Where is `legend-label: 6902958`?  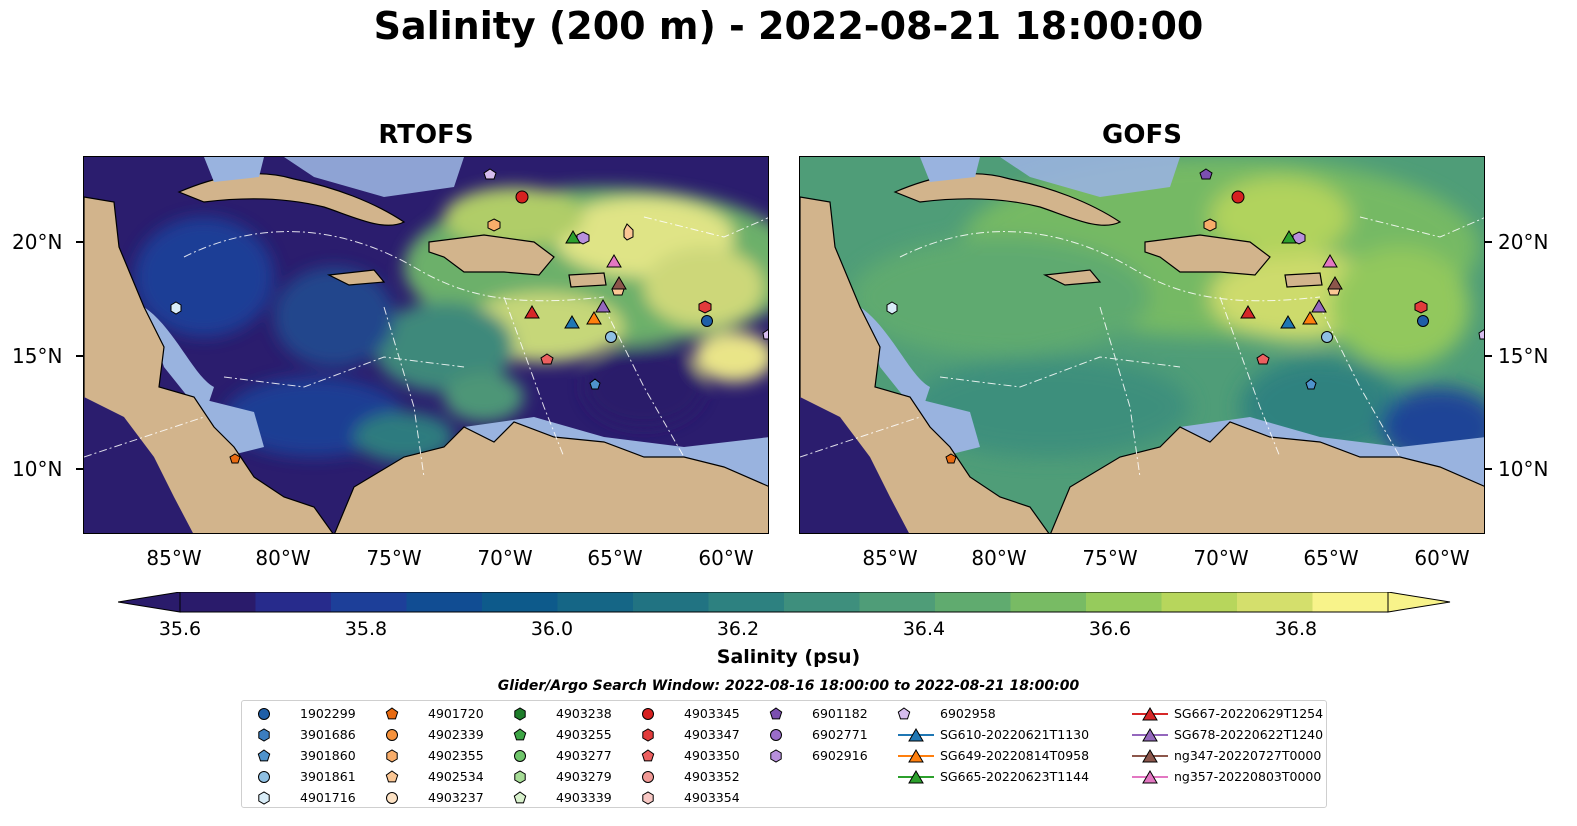
legend-label: 6902958 is located at coordinates (968, 713).